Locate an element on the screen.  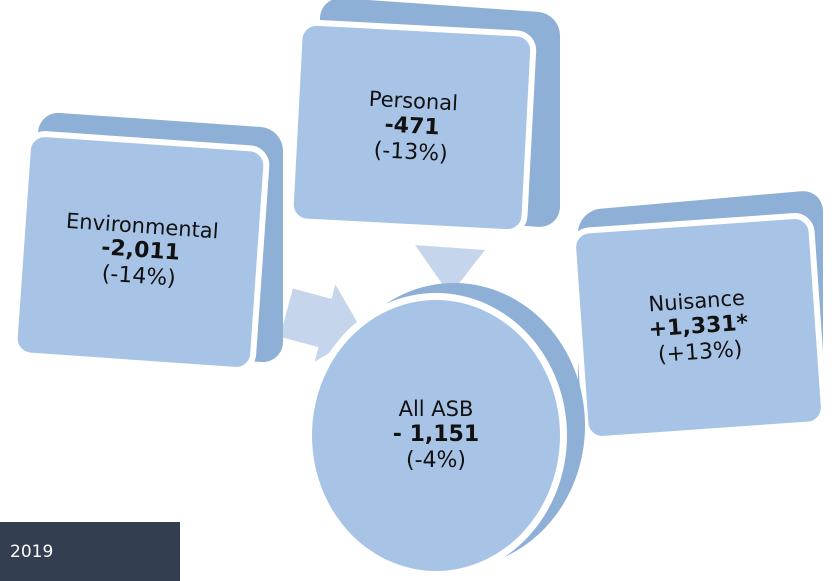
nuisance-percent: (+13%) is located at coordinates (700, 352).